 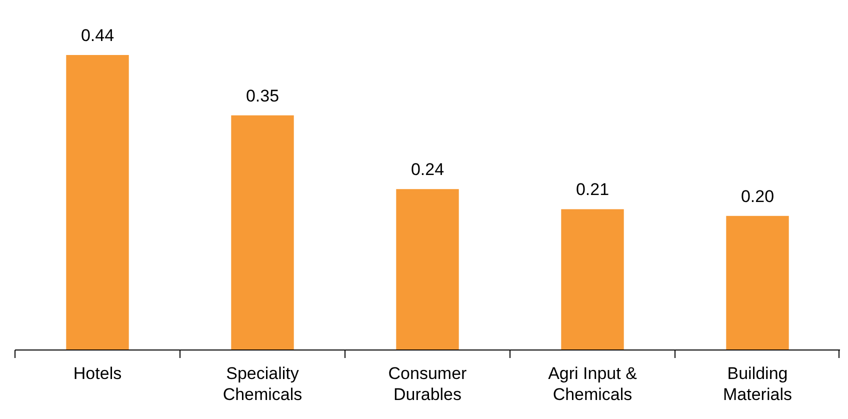 I want to click on x-tick-label: Hotels, so click(x=97, y=373).